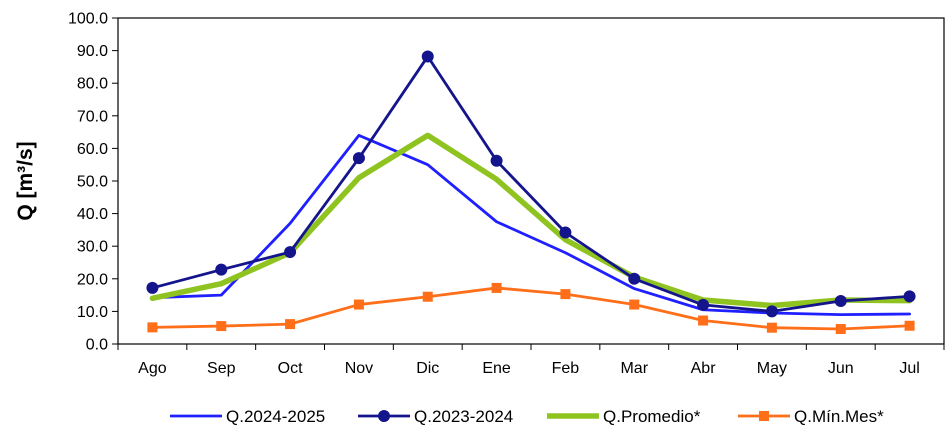 The height and width of the screenshot is (436, 948). What do you see at coordinates (221, 368) in the screenshot?
I see `x-tick-label: Sep` at bounding box center [221, 368].